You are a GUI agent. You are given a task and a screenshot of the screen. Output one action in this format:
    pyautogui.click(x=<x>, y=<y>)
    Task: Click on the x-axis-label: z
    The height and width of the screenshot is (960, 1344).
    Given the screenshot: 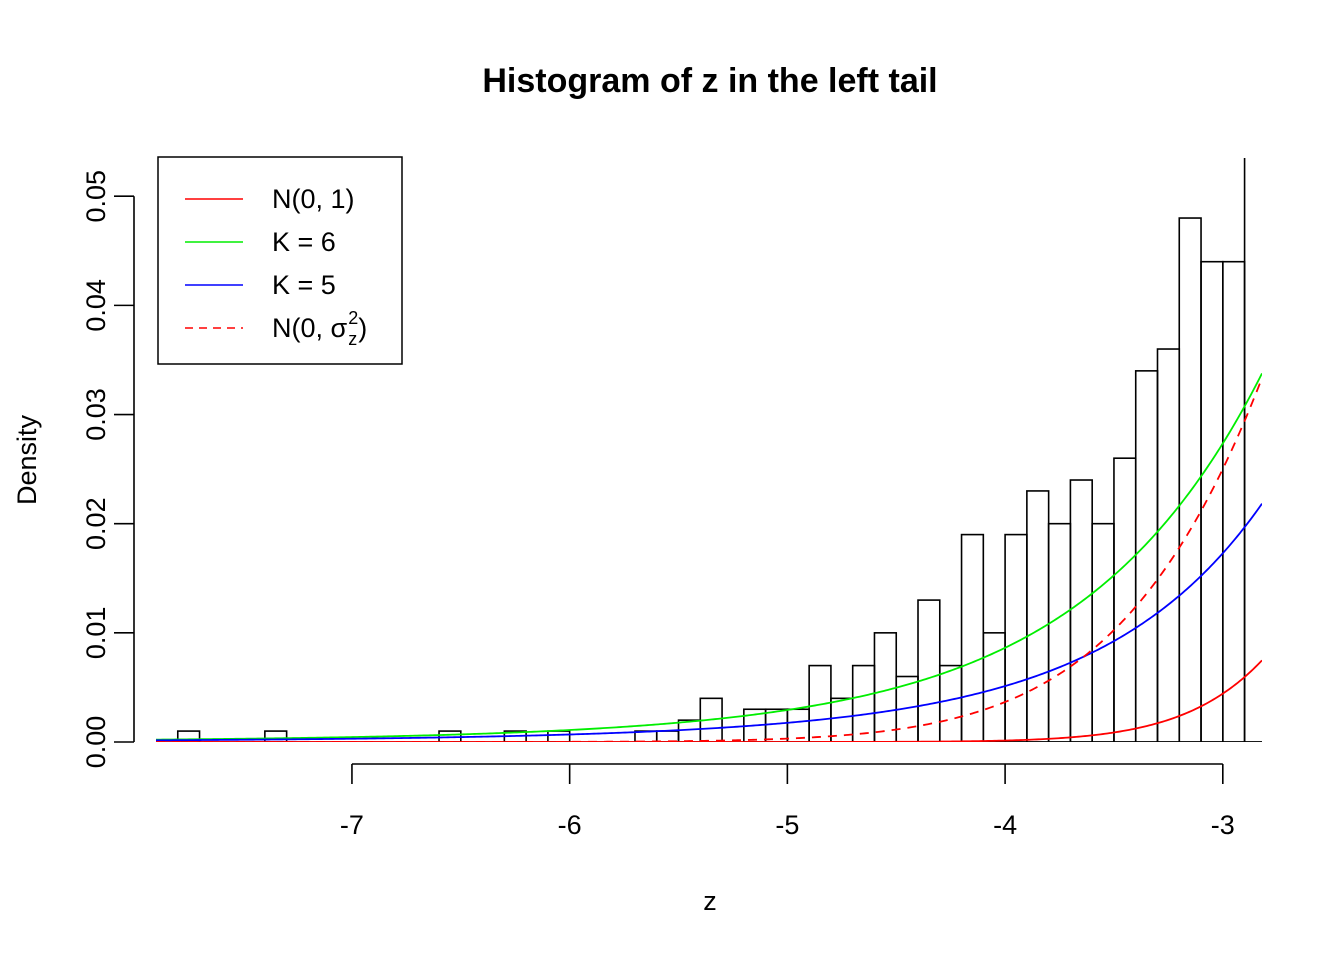 What is the action you would take?
    pyautogui.click(x=710, y=901)
    